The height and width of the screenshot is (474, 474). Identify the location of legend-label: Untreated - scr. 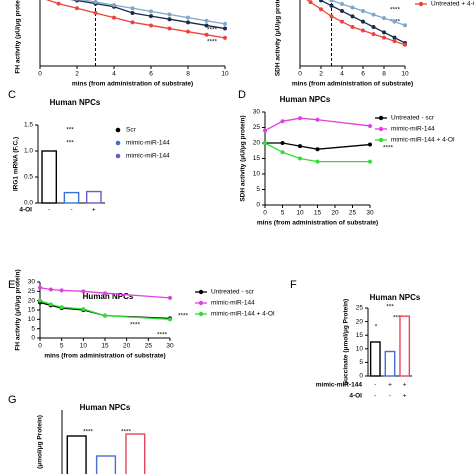
(413, 118).